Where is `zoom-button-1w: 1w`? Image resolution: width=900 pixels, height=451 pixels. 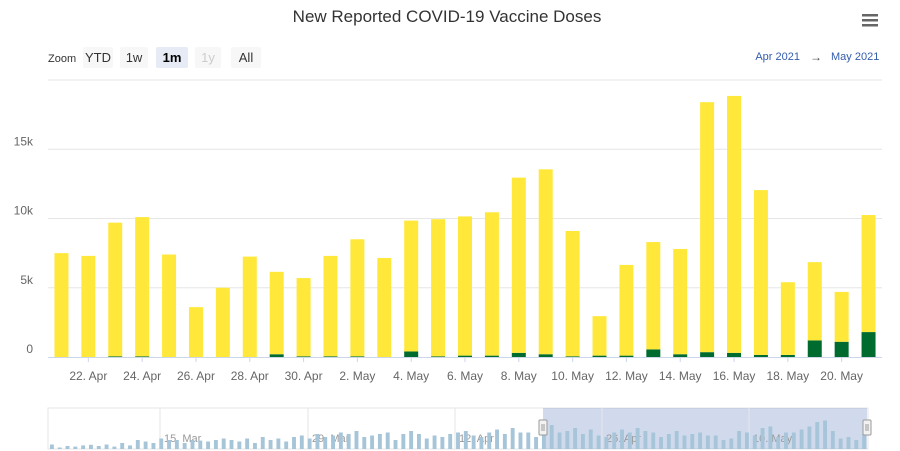 zoom-button-1w: 1w is located at coordinates (134, 57).